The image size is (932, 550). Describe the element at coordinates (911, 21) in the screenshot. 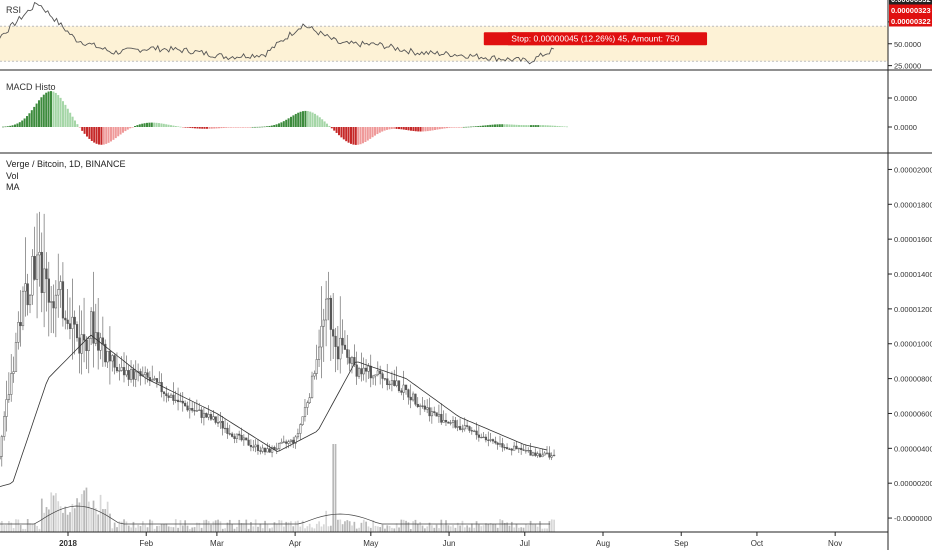

I see `price-tag-text: 0.00000322` at that location.